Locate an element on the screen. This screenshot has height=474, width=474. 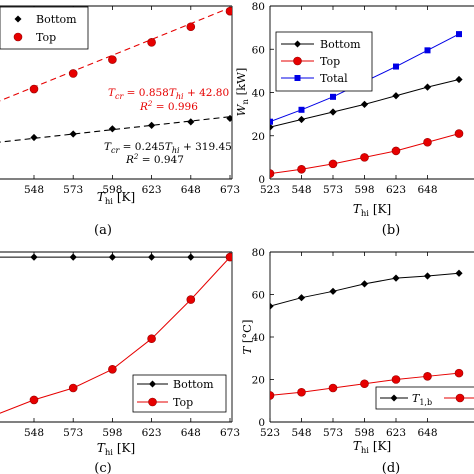
panel-c-legend-label-top: Top is located at coordinates (183, 402).